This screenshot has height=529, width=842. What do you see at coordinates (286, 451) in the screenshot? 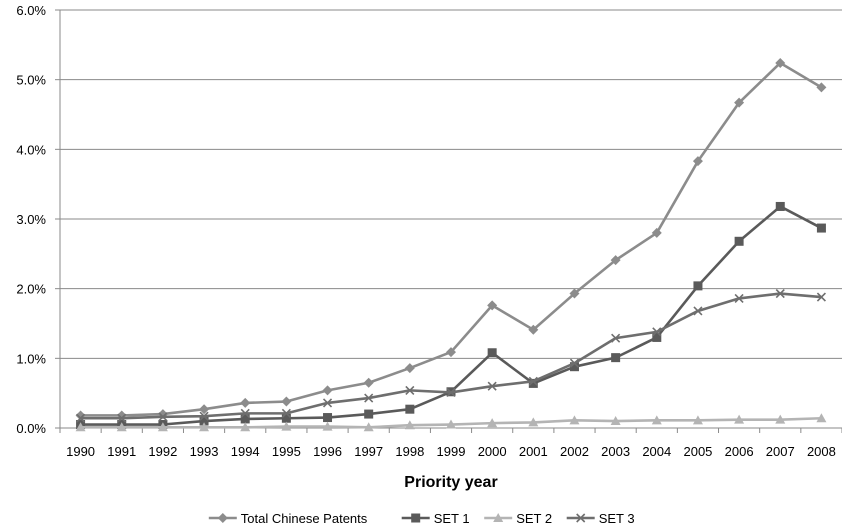
I see `x-tick-label: 1995` at bounding box center [286, 451].